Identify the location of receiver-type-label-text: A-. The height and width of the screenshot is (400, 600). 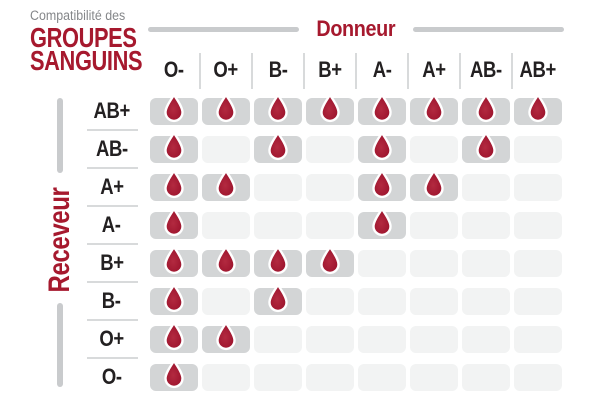
(111, 224).